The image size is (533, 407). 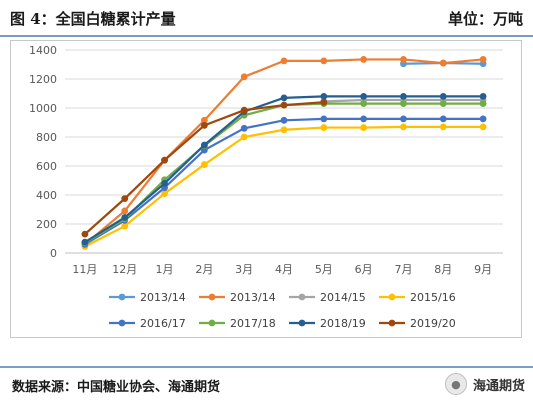 I want to click on x-tick-label: 4月, so click(x=284, y=269).